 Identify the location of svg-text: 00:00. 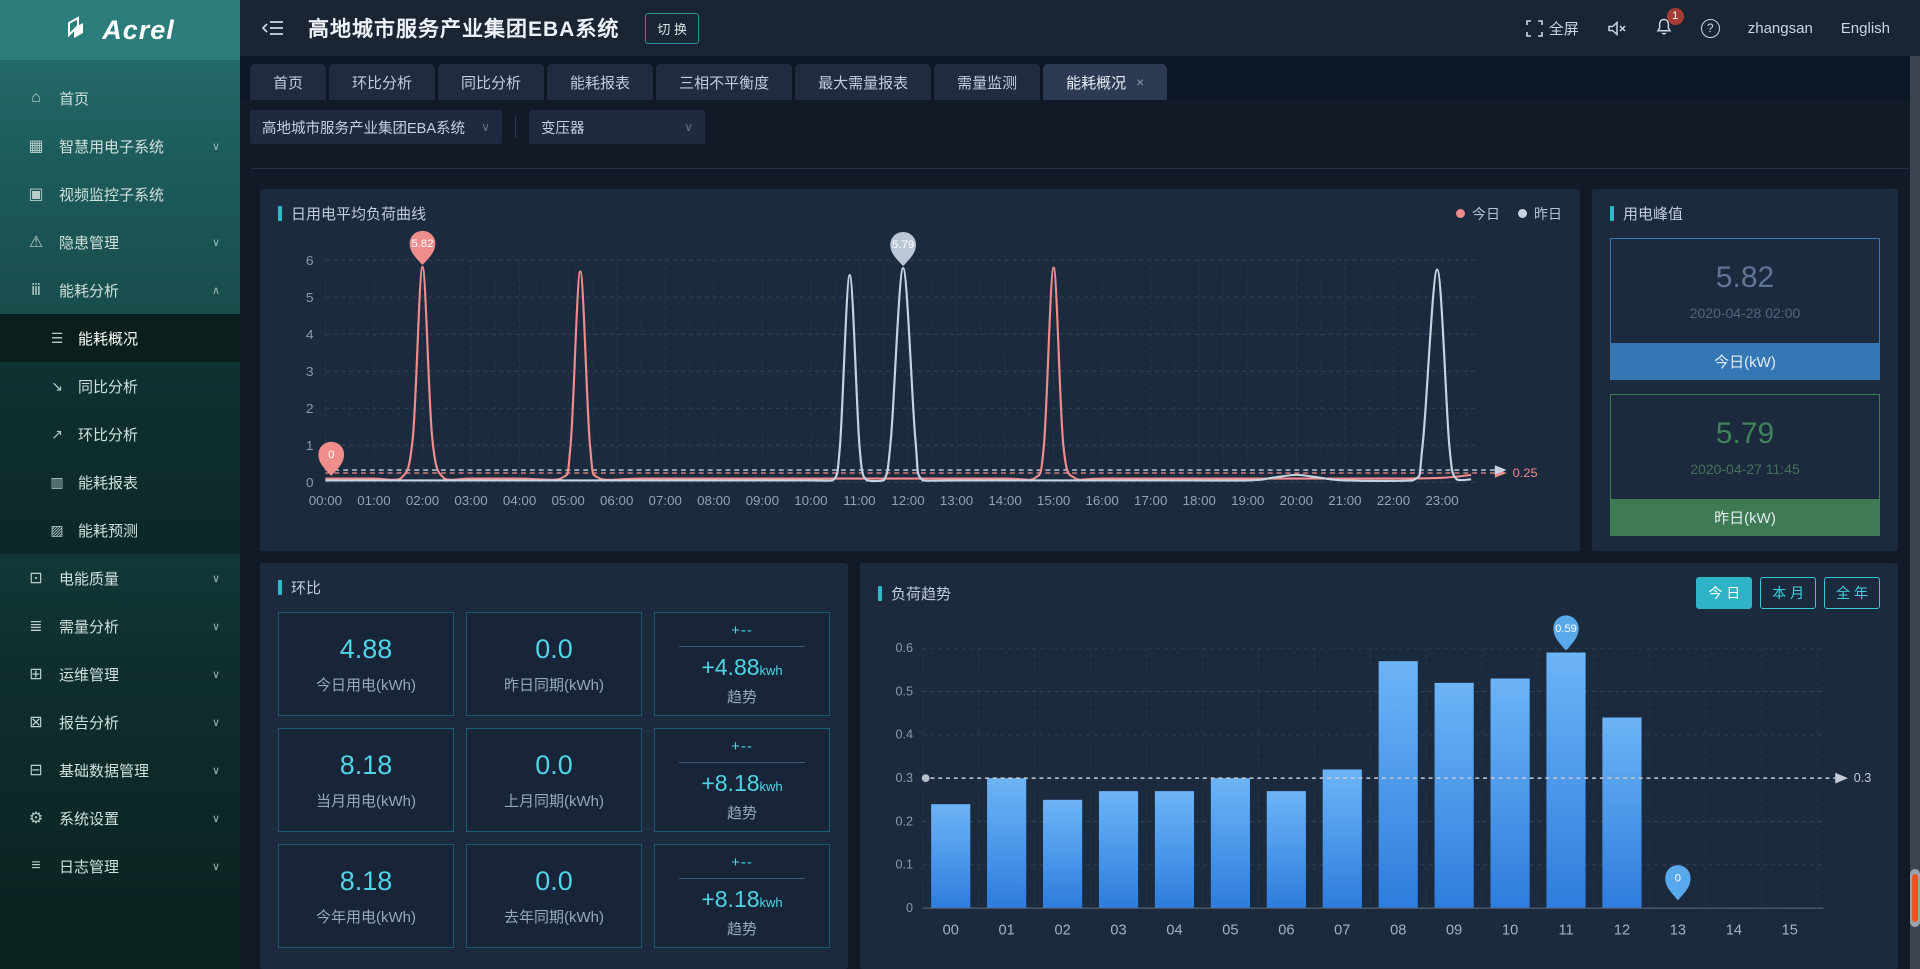
(325, 500).